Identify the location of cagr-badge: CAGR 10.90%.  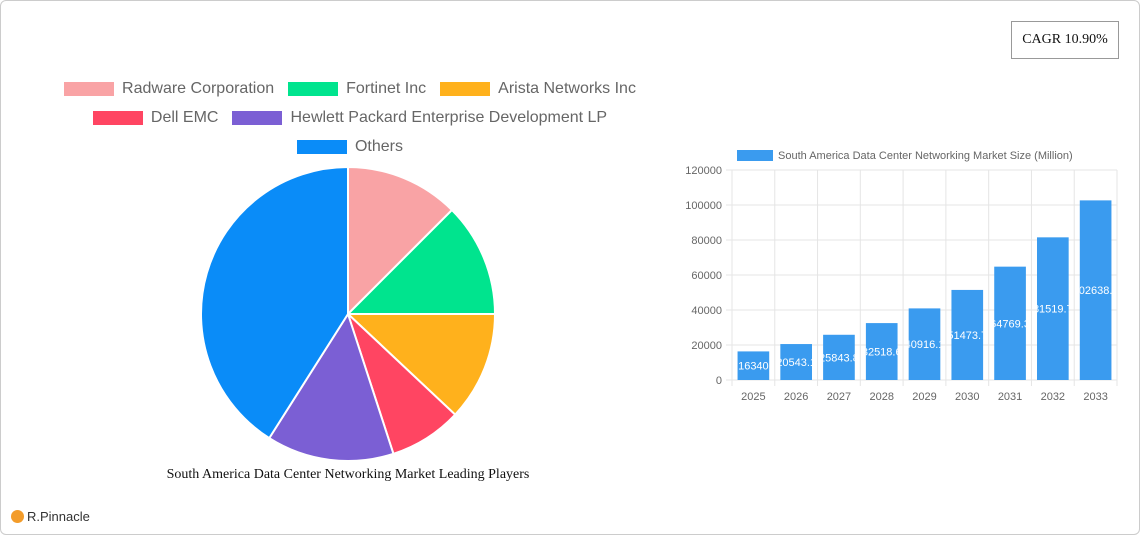
(1065, 40).